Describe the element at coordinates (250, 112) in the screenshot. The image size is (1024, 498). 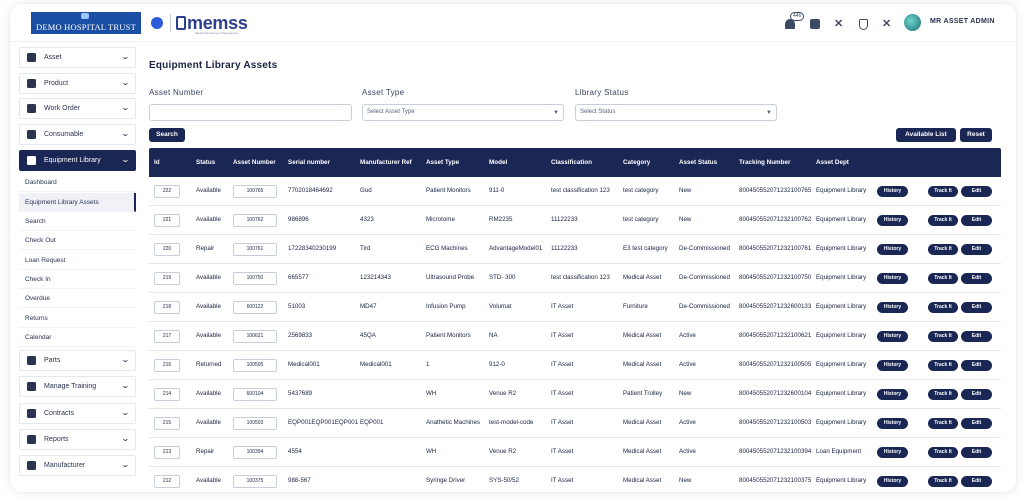
I see `asset-number-input` at that location.